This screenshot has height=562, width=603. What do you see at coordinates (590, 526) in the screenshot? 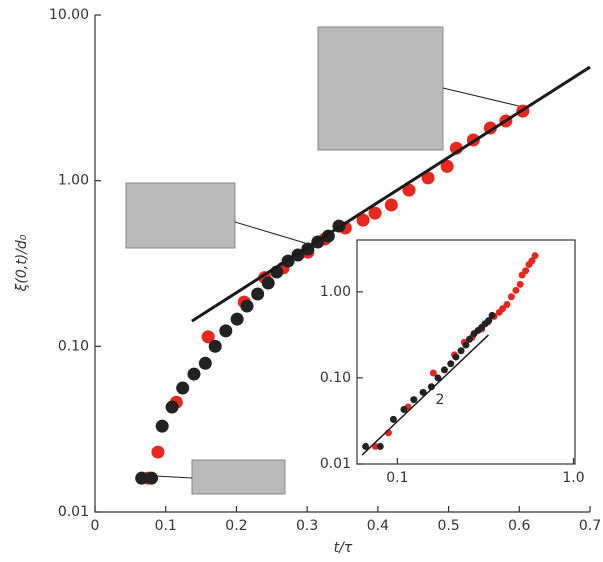
I see `x-tick-label: 0.7` at bounding box center [590, 526].